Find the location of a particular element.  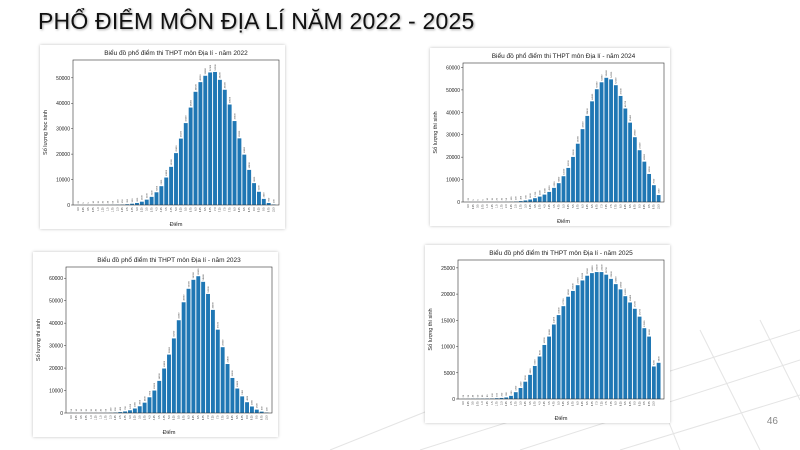

x-tick-label: 8.75 is located at coordinates (630, 403).